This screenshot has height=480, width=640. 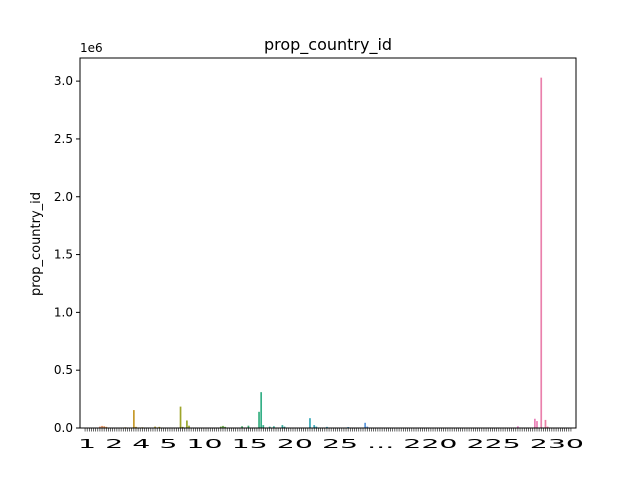 What do you see at coordinates (36, 244) in the screenshot?
I see `y-axis-label: prop_country_id` at bounding box center [36, 244].